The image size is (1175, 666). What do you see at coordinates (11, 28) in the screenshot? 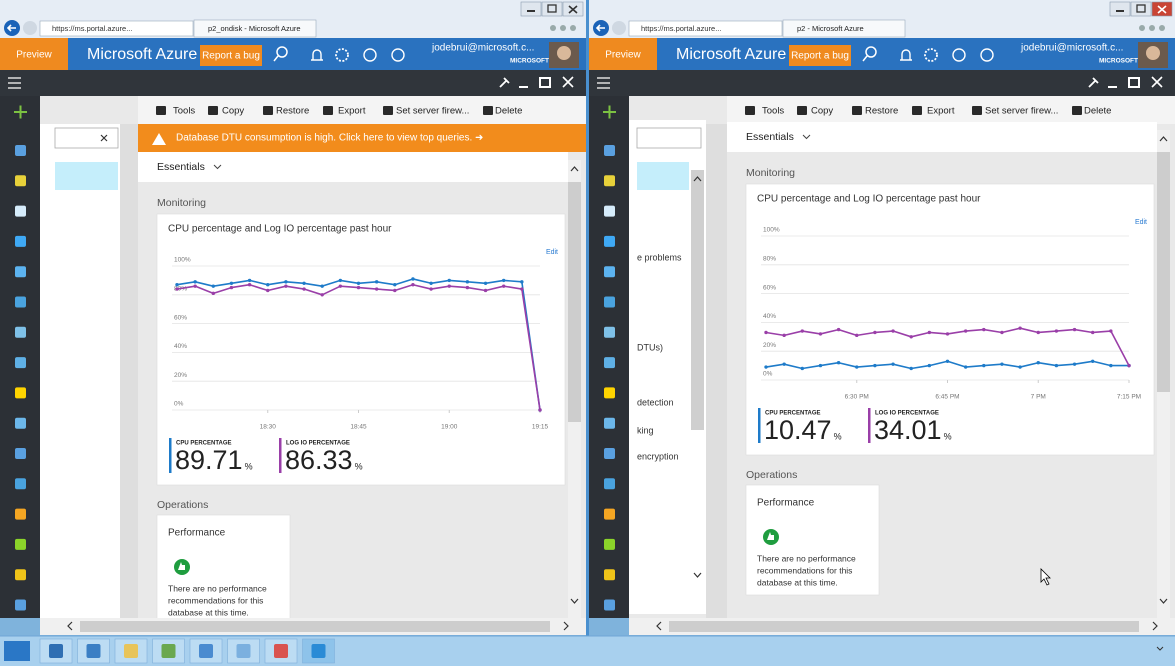
I see `back-arrow` at bounding box center [11, 28].